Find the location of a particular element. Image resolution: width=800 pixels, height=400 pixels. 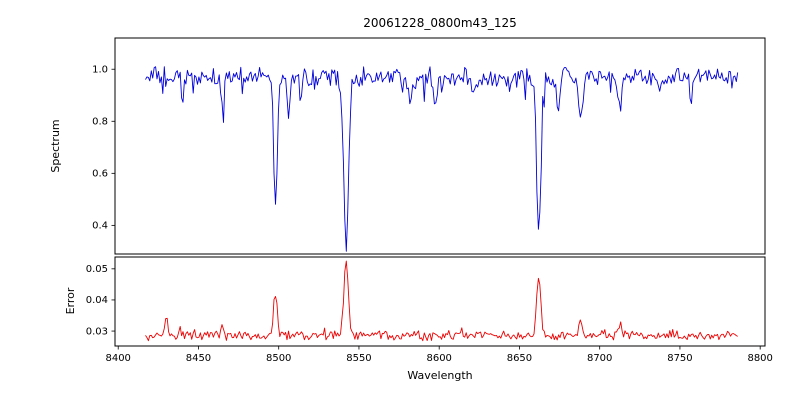

x-tick-label: 8550 is located at coordinates (358, 358).